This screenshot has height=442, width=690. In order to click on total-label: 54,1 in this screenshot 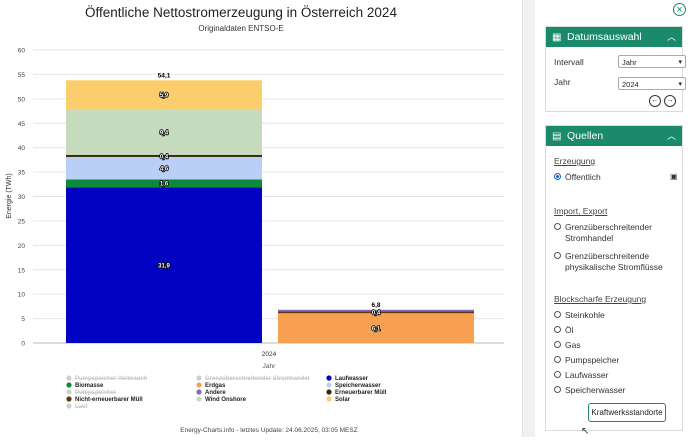, I will do `click(164, 75)`.